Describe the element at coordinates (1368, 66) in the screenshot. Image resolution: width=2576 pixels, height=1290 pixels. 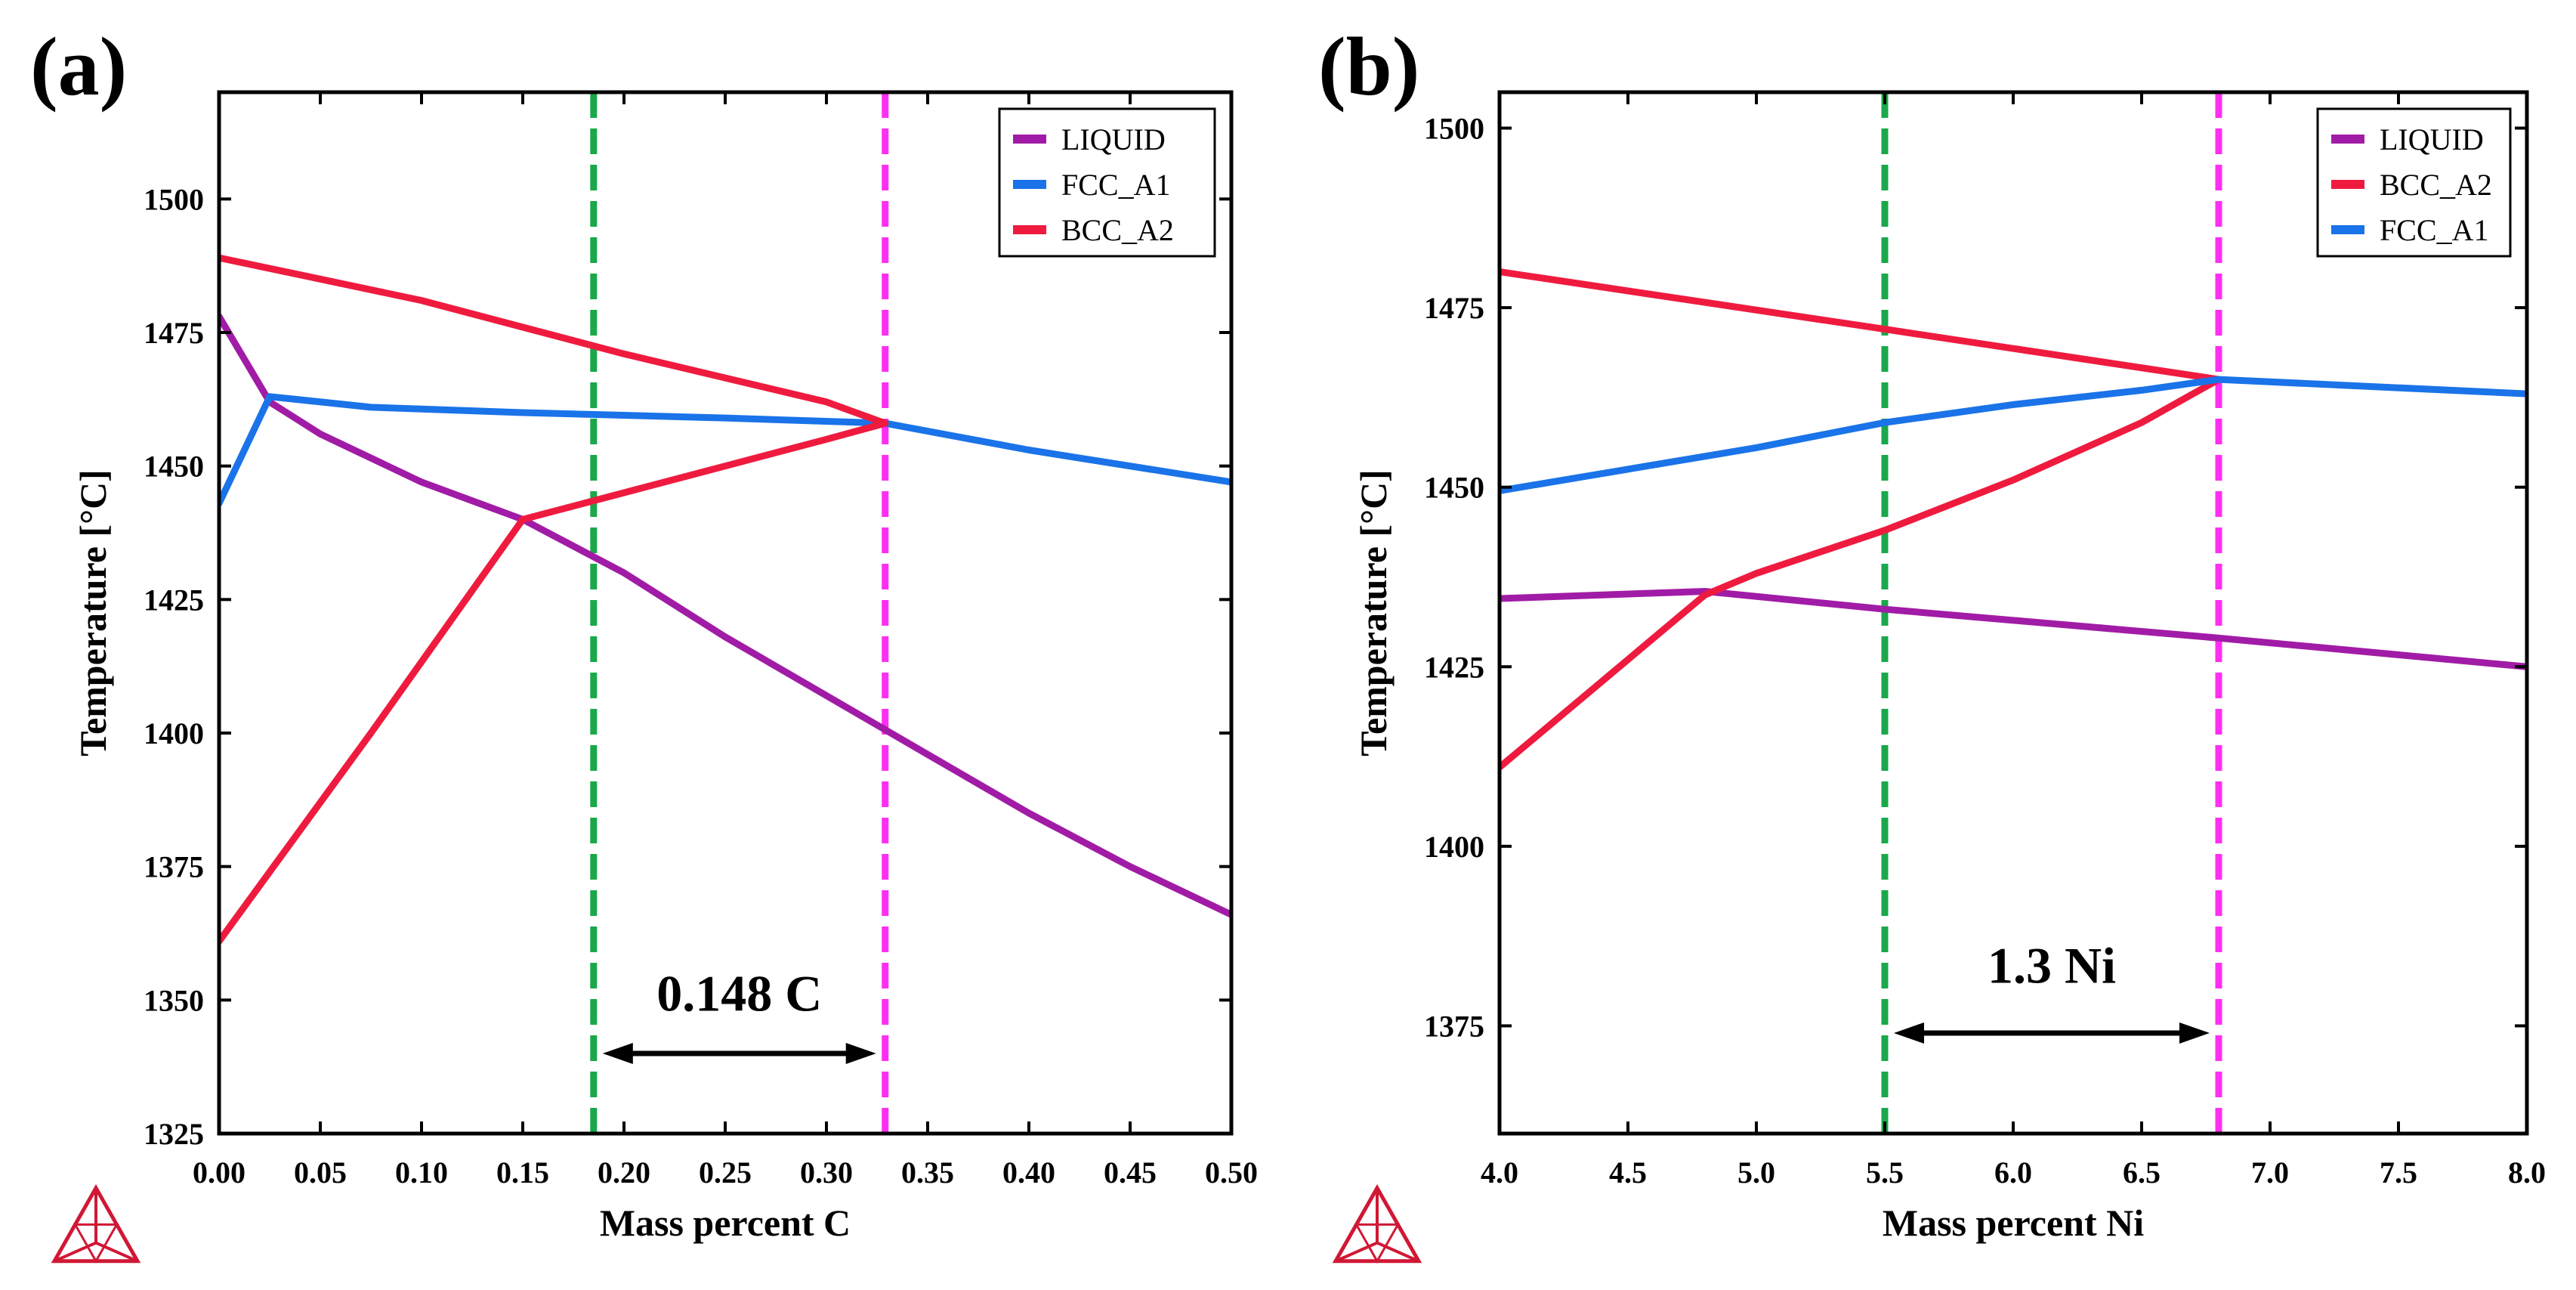
I see `panel-b-label: (b)` at that location.